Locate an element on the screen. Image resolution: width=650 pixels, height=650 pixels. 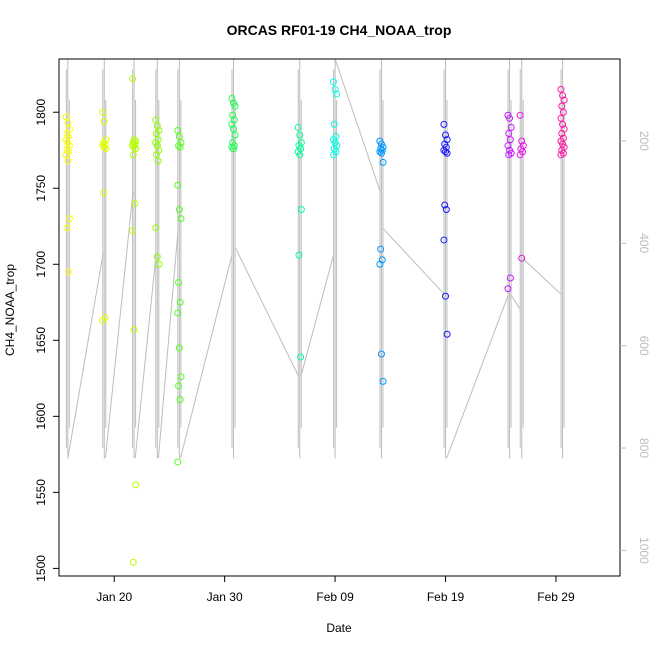
right-tick-label: 1000 is located at coordinates (643, 550).